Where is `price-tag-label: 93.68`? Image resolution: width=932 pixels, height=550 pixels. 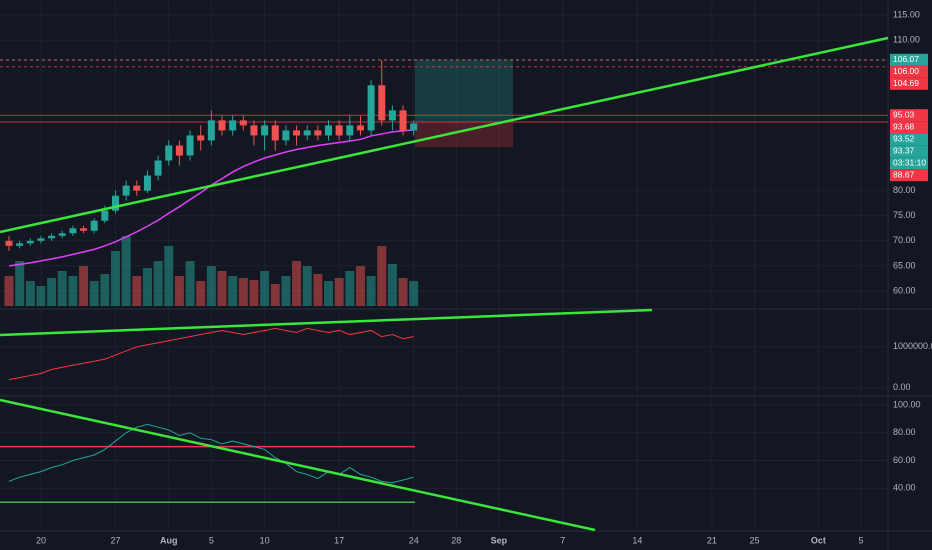
price-tag-label: 93.68 is located at coordinates (904, 126).